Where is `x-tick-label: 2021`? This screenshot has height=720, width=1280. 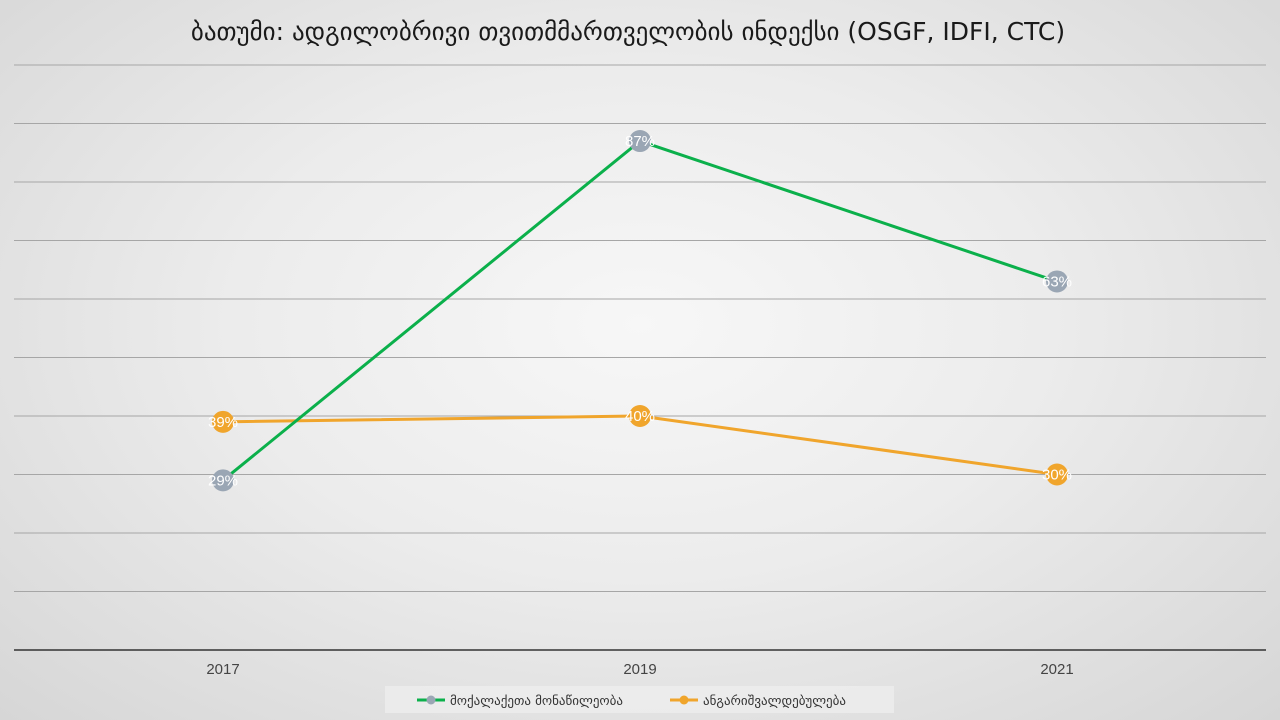 x-tick-label: 2021 is located at coordinates (1056, 669).